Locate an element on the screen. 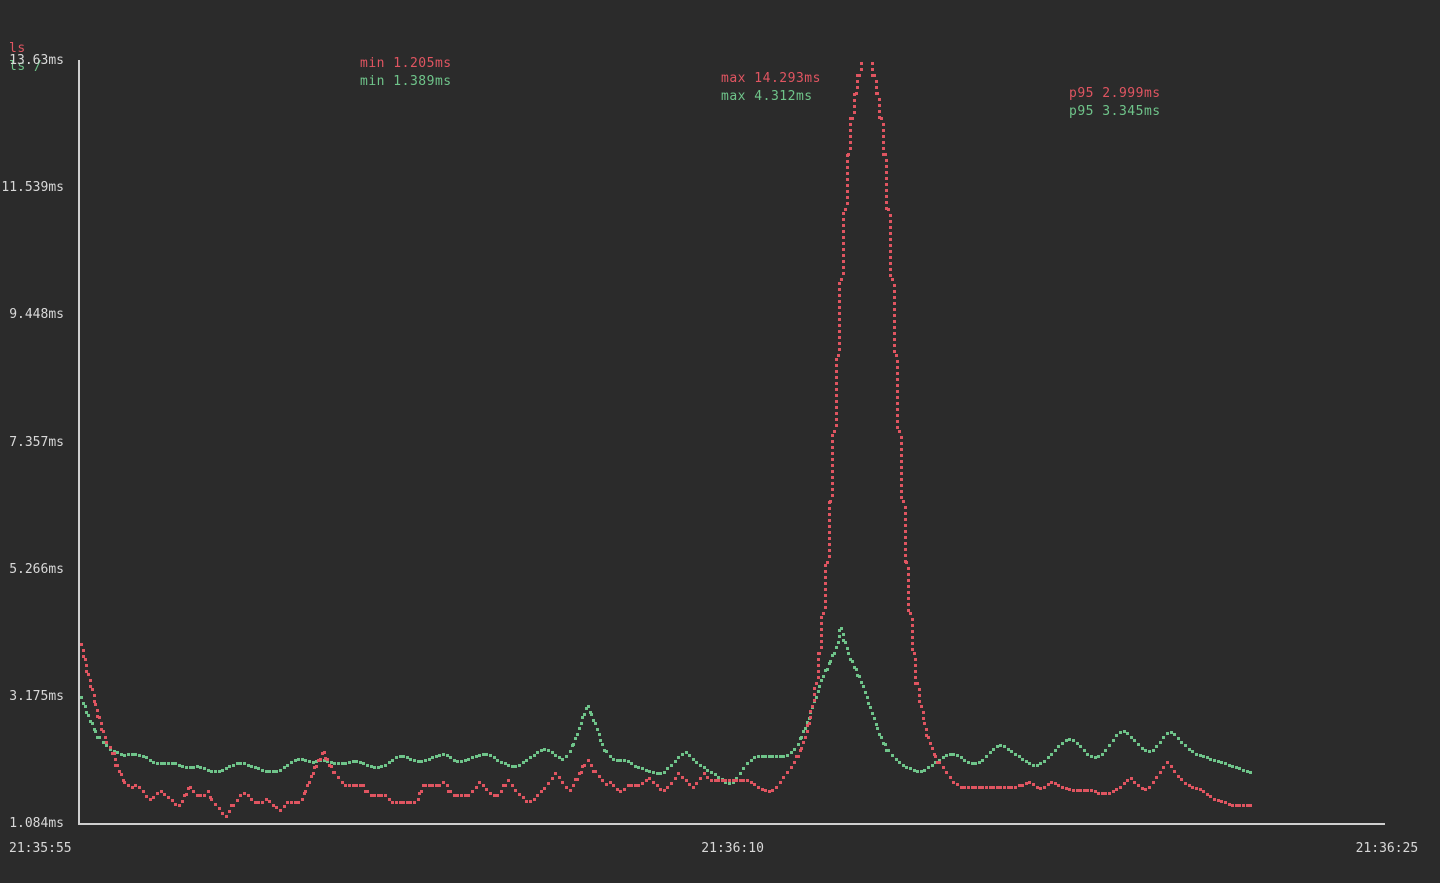 The image size is (1440, 883). y-axis-tick: 11.539ms is located at coordinates (32, 188).